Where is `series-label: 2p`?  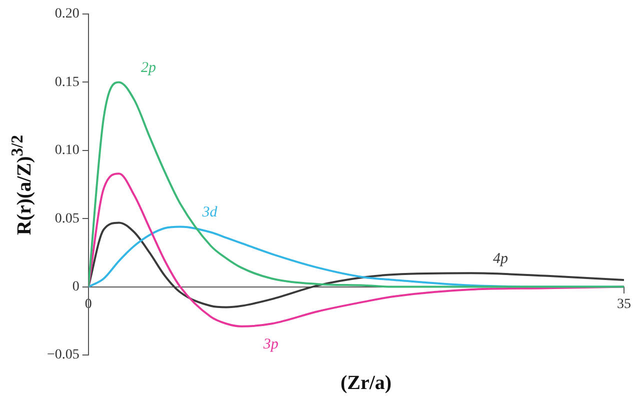 series-label: 2p is located at coordinates (148, 68).